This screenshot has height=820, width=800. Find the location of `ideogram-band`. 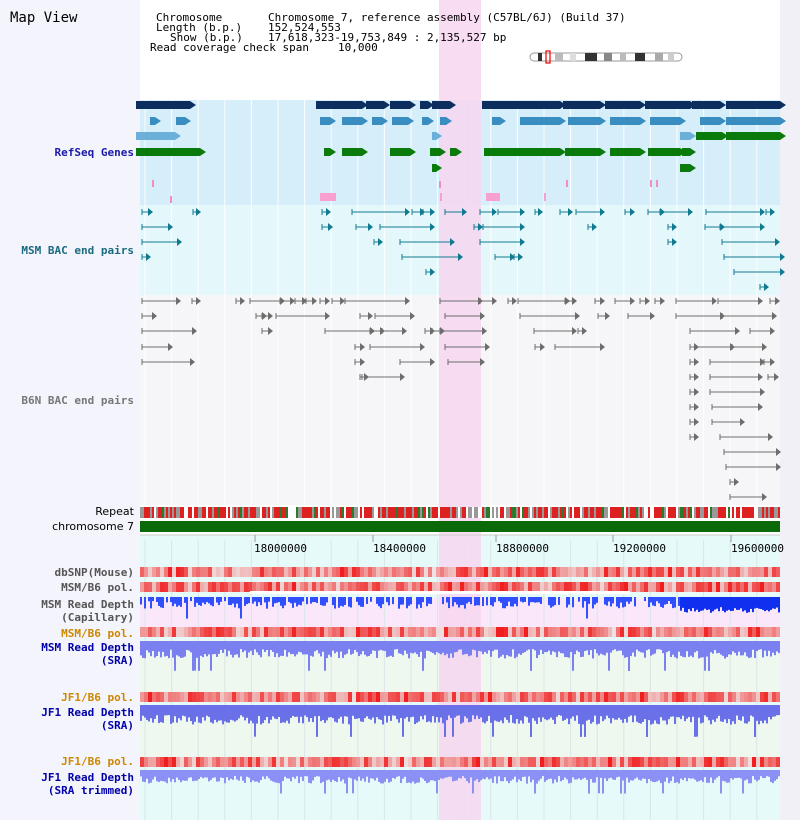

ideogram-band is located at coordinates (559, 57).